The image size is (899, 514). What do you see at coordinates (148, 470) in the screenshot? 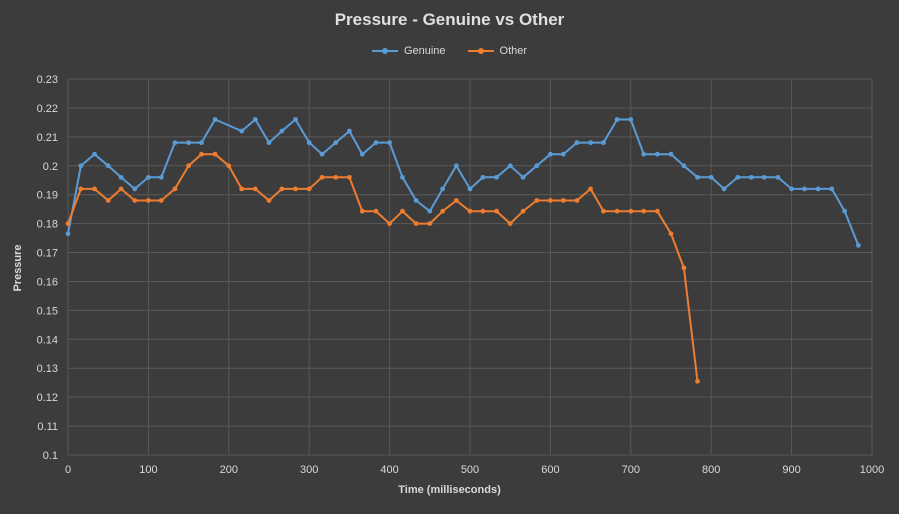
I see `x-tick-label: 100` at bounding box center [148, 470].